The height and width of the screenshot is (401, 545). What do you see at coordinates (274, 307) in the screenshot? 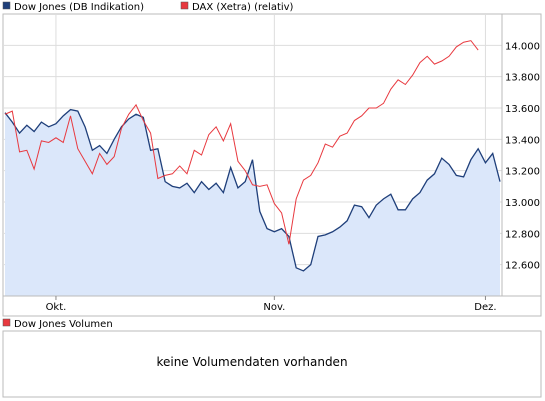
I see `x-tick-label: Nov.` at bounding box center [274, 307].